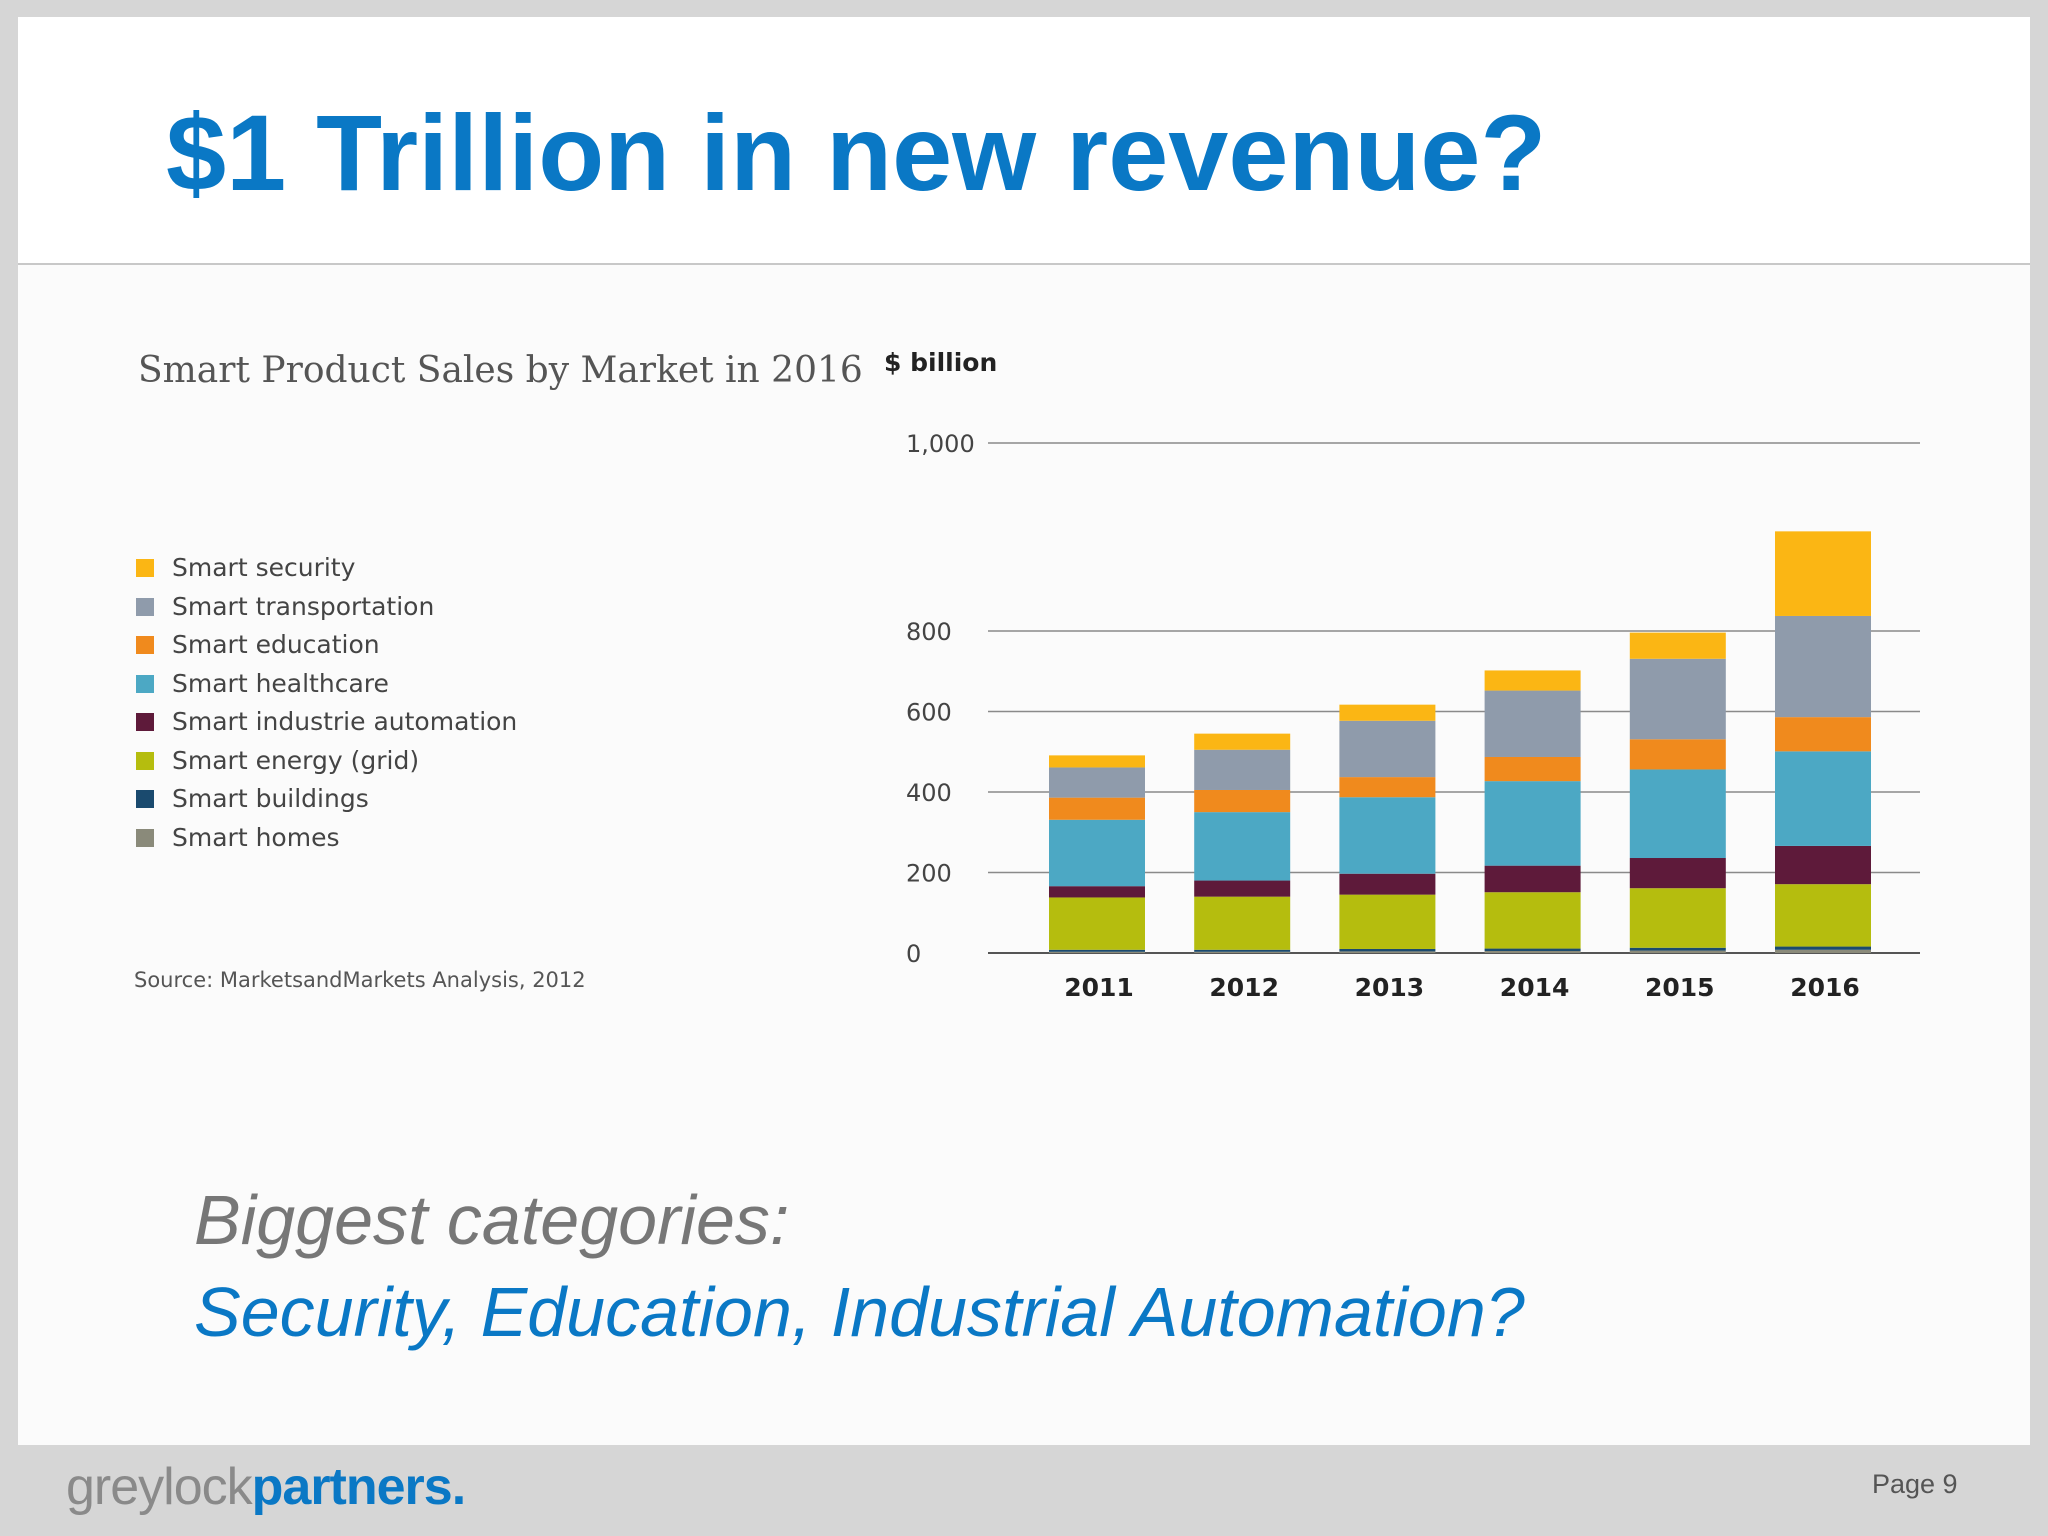  Describe the element at coordinates (264, 567) in the screenshot. I see `legend-label: Smart security` at that location.